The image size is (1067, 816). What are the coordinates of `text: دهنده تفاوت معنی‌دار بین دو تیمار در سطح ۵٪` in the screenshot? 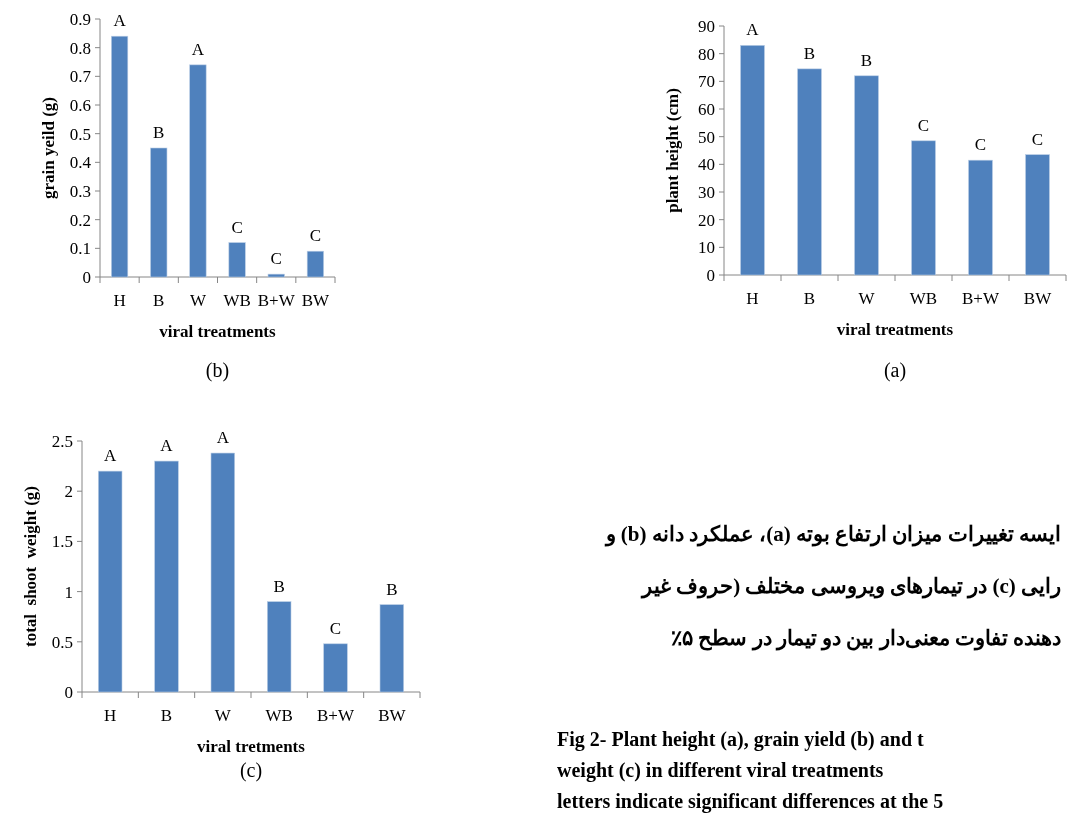 It's located at (866, 638).